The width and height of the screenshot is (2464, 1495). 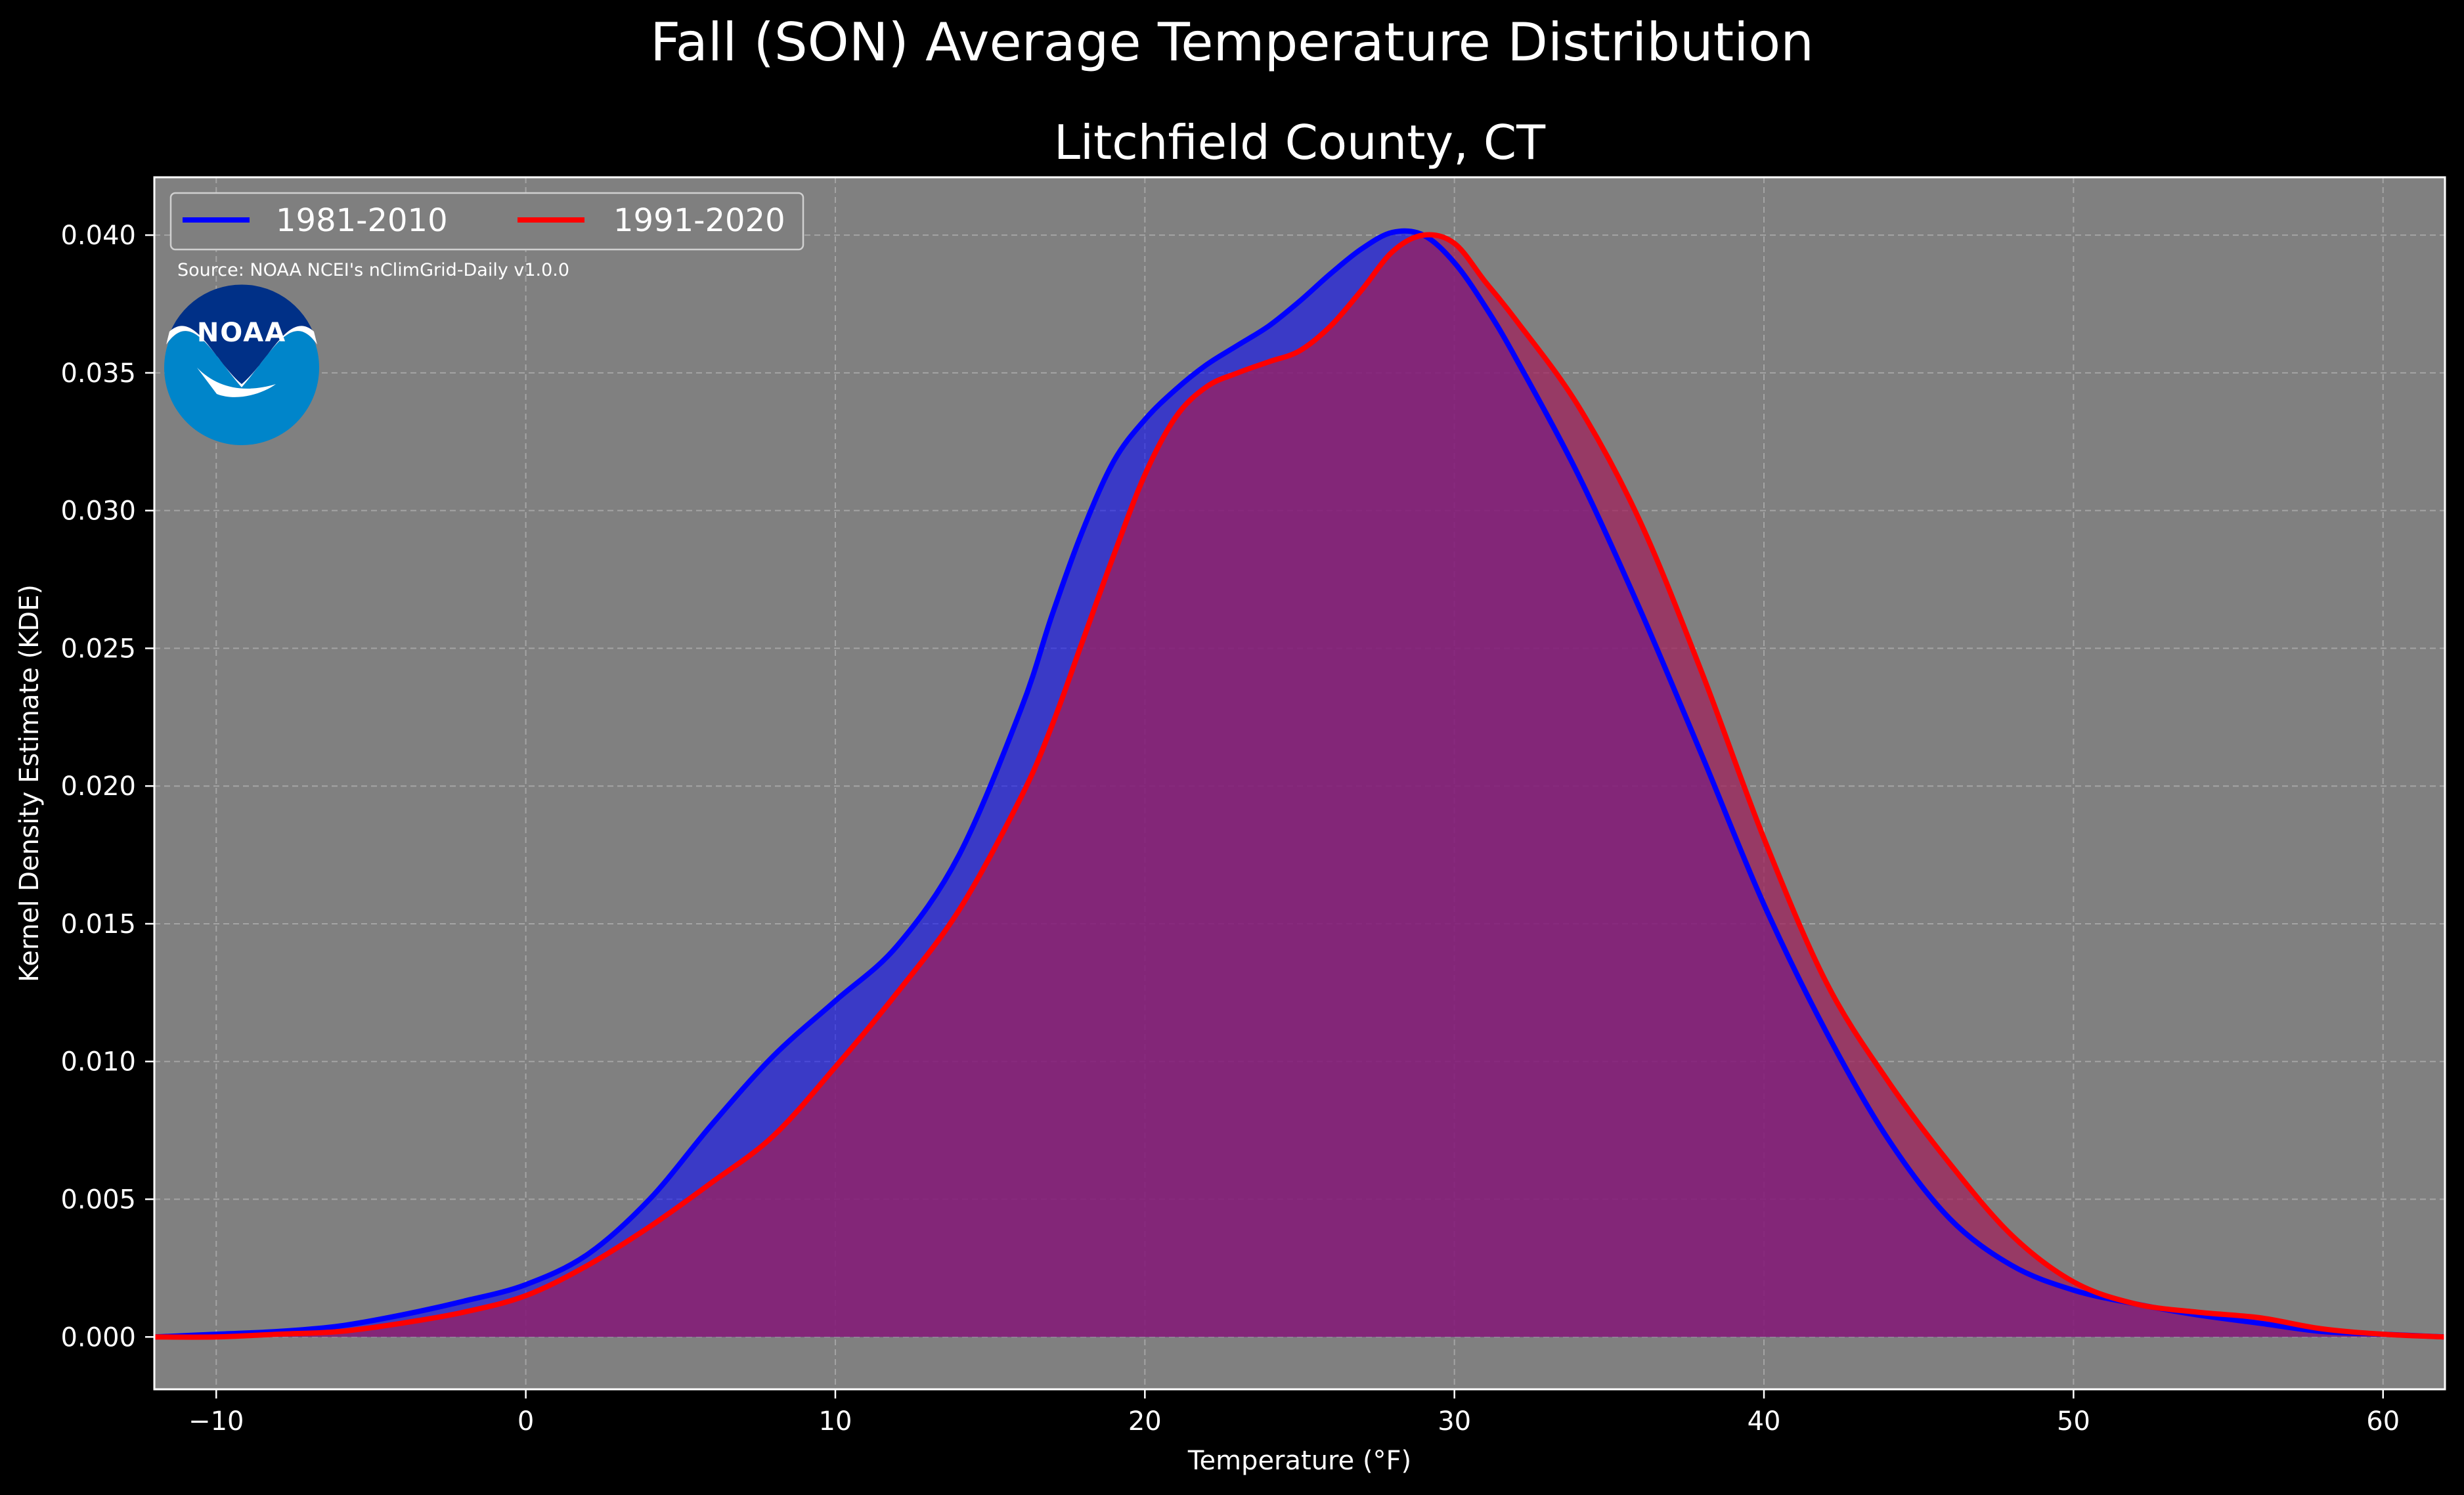 I want to click on y-tick-label: 0.005, so click(x=98, y=1200).